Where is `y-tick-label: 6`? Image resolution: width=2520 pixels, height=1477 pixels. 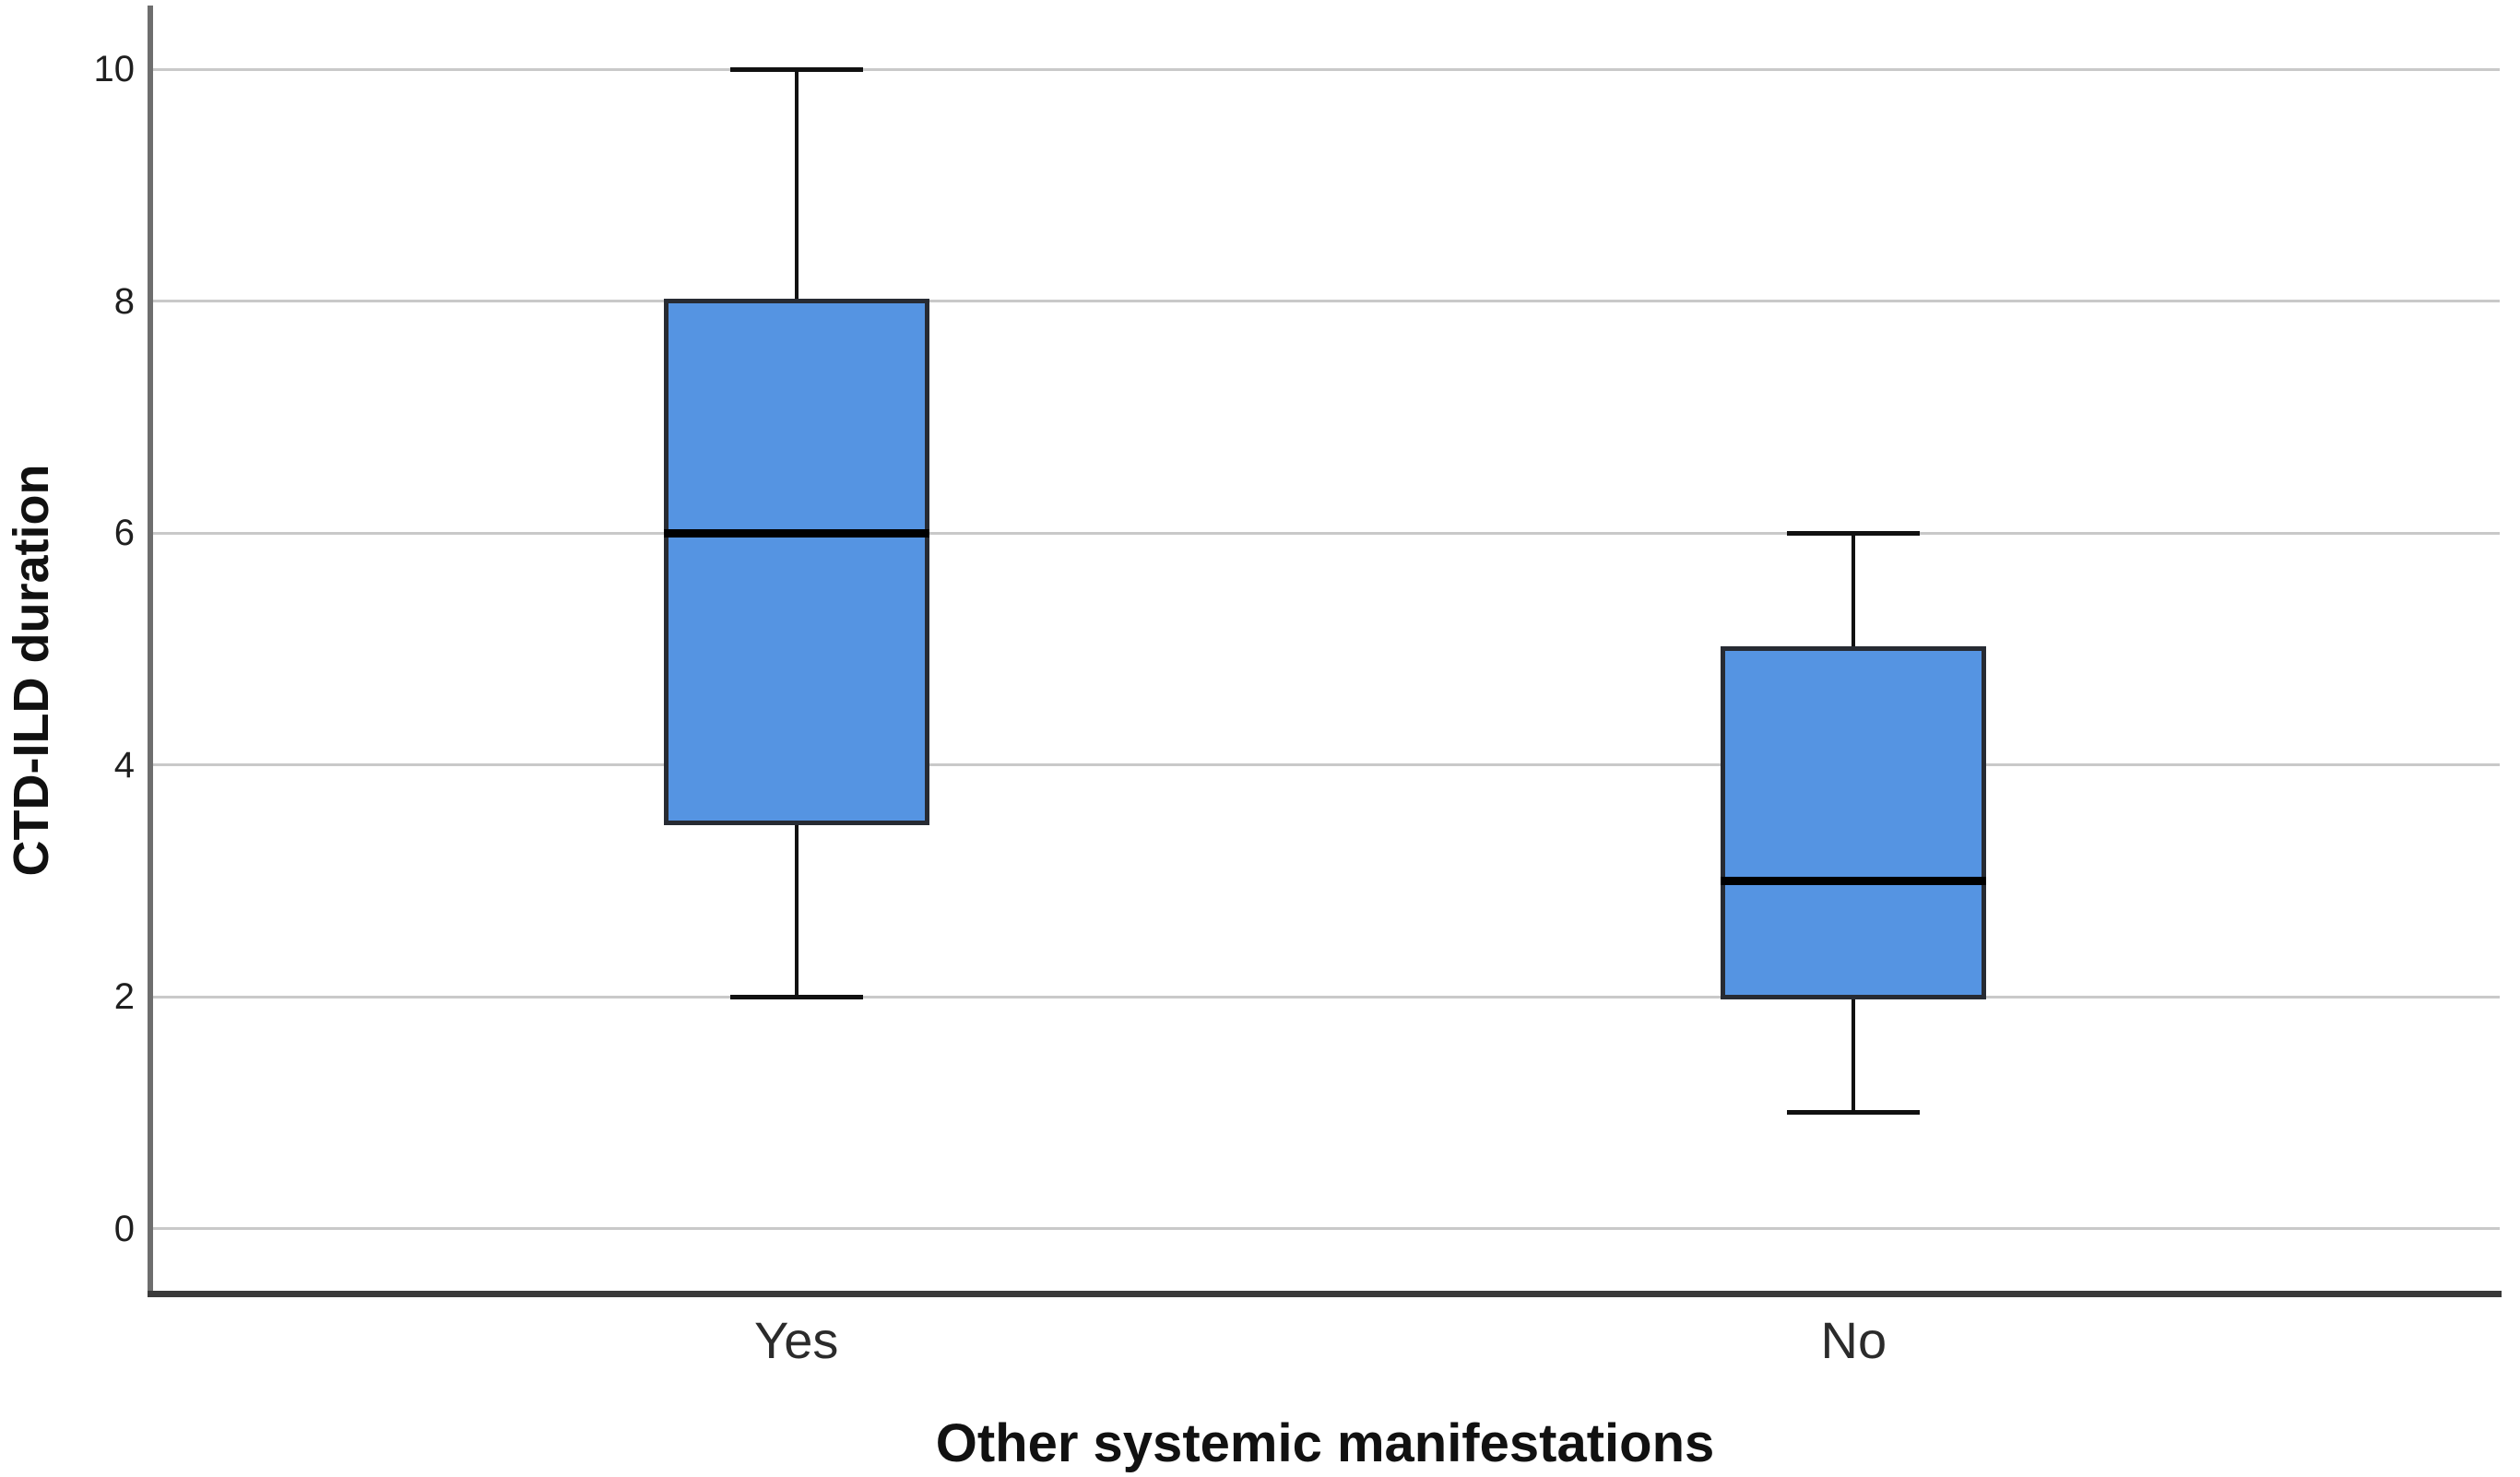 y-tick-label: 6 is located at coordinates (124, 533).